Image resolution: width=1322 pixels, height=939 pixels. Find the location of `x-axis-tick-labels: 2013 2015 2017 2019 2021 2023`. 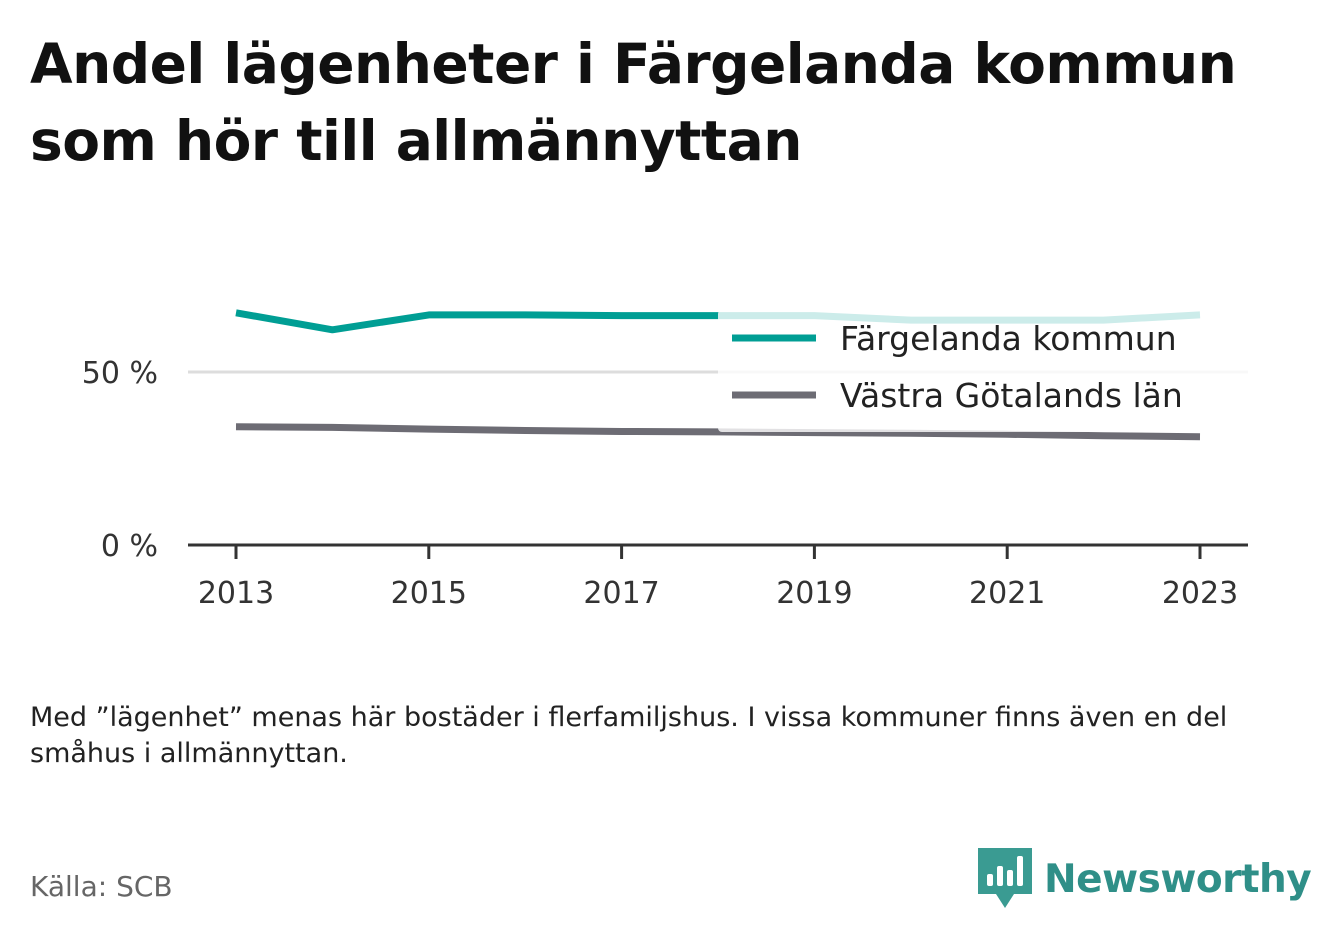

x-axis-tick-labels: 2013 2015 2017 2019 2021 2023 is located at coordinates (718, 593).